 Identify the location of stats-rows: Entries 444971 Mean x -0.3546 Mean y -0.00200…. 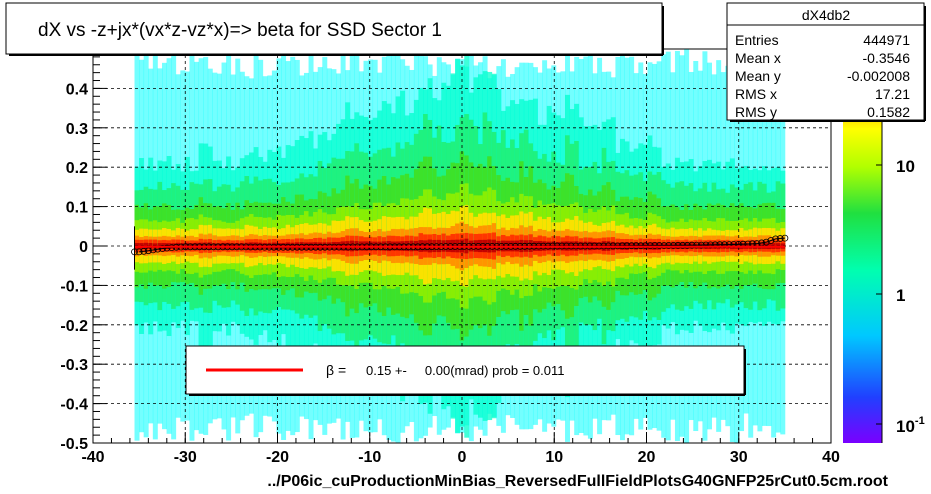
(822, 76).